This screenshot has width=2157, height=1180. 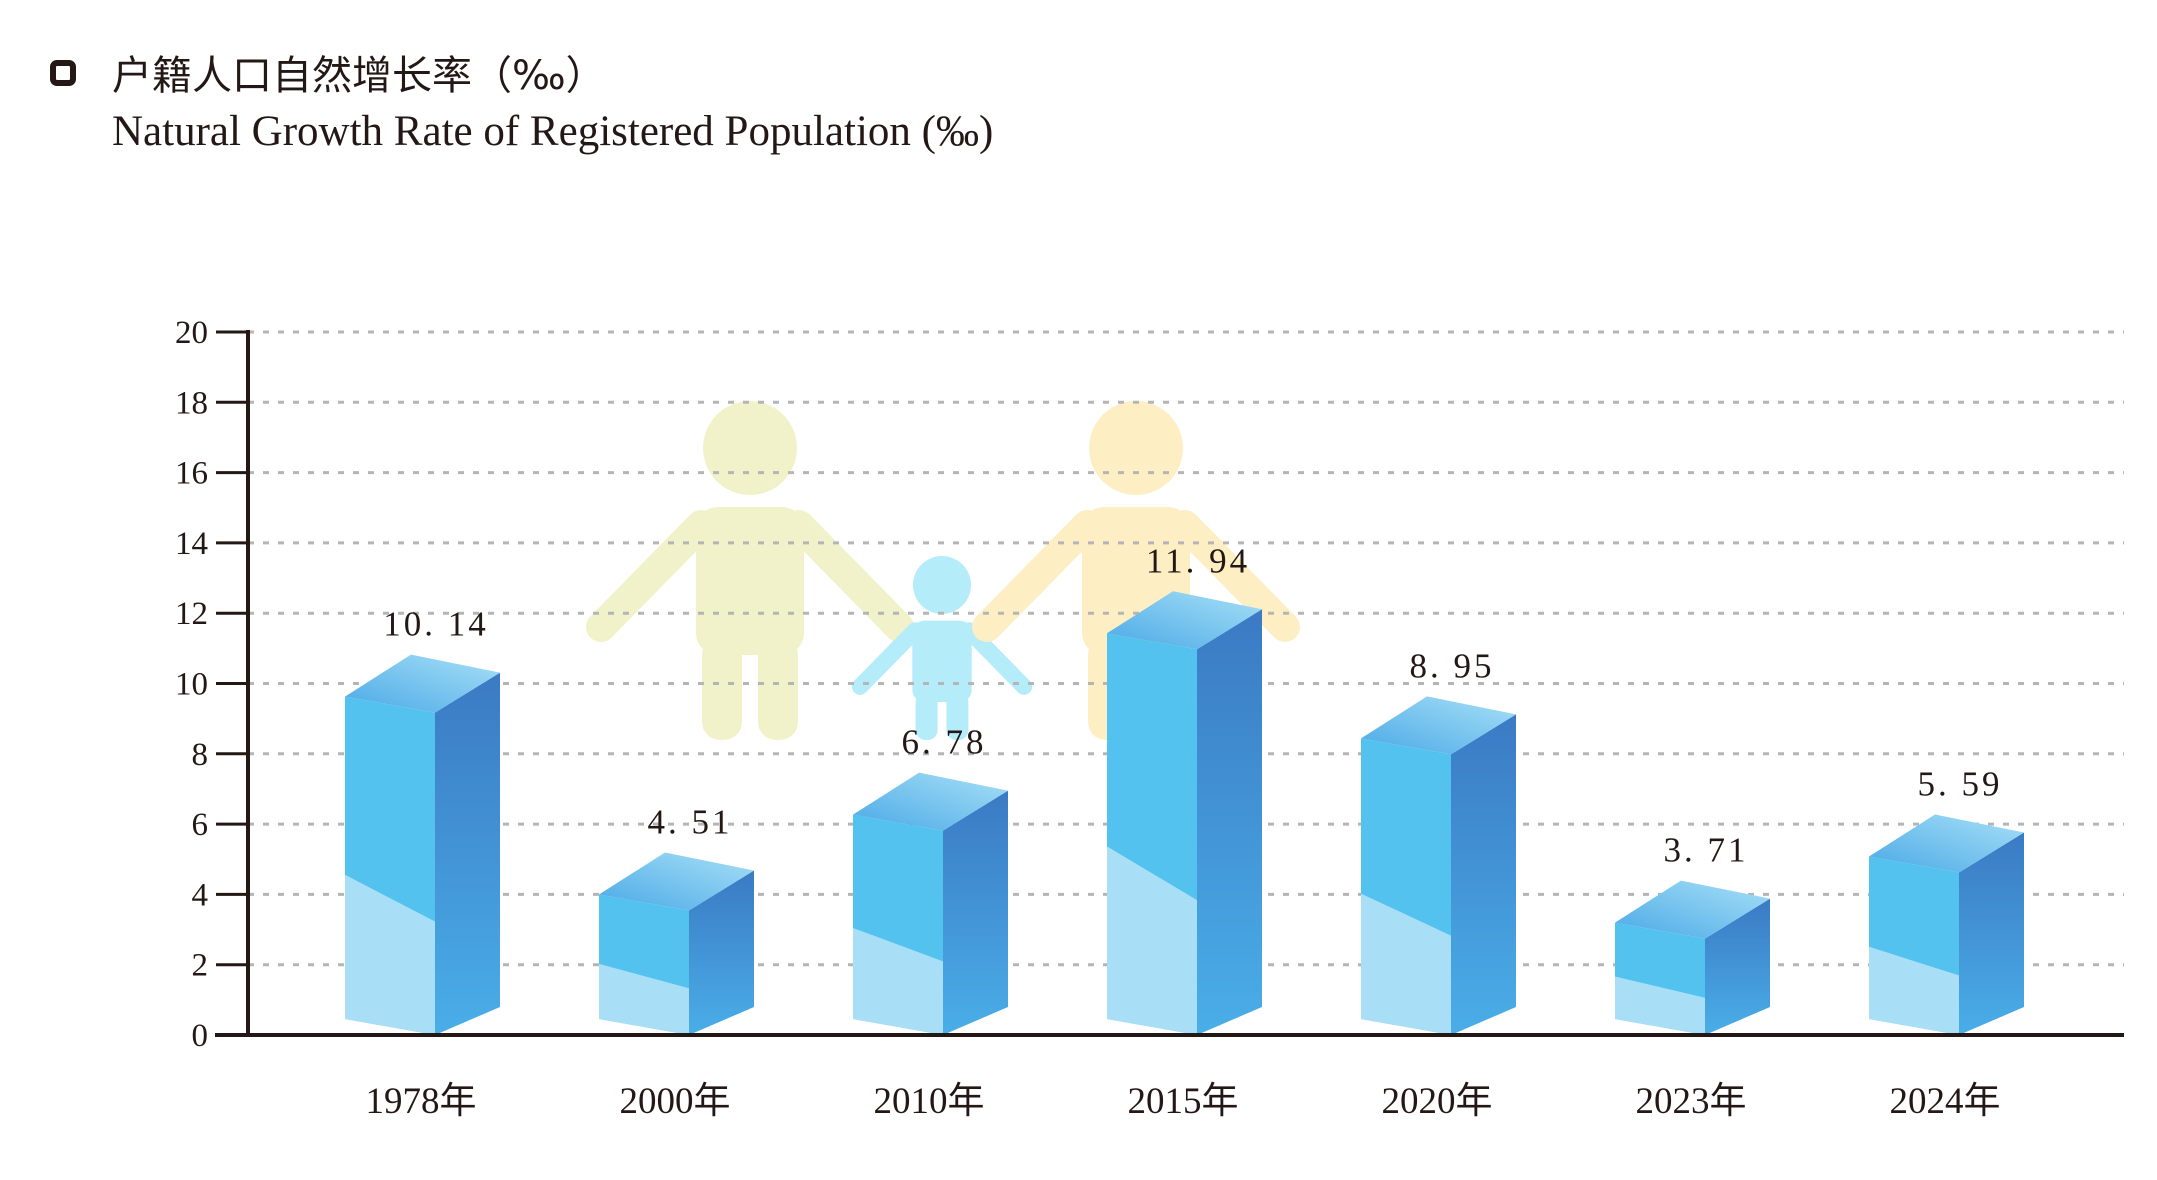 I want to click on y-tick-label: 8, so click(x=200, y=755).